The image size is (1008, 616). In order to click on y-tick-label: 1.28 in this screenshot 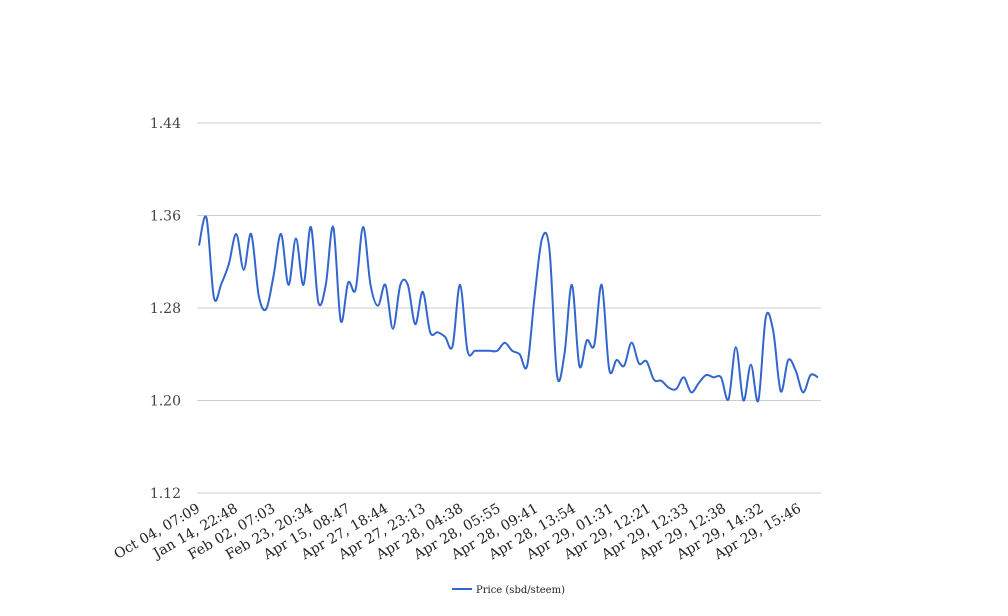, I will do `click(165, 309)`.